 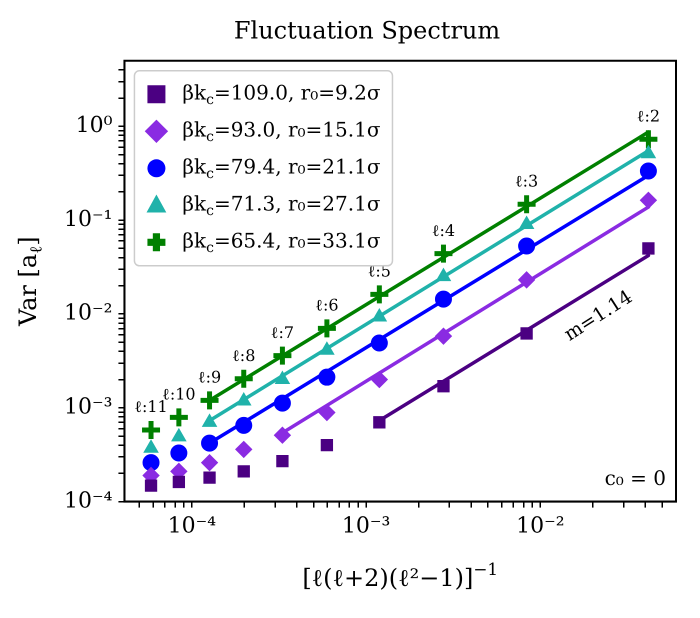 What do you see at coordinates (327, 304) in the screenshot?
I see `annotation: ℓ:6` at bounding box center [327, 304].